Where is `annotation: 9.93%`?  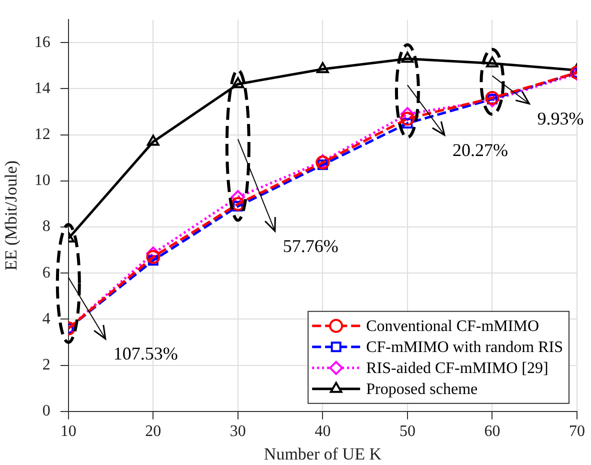 annotation: 9.93% is located at coordinates (560, 118).